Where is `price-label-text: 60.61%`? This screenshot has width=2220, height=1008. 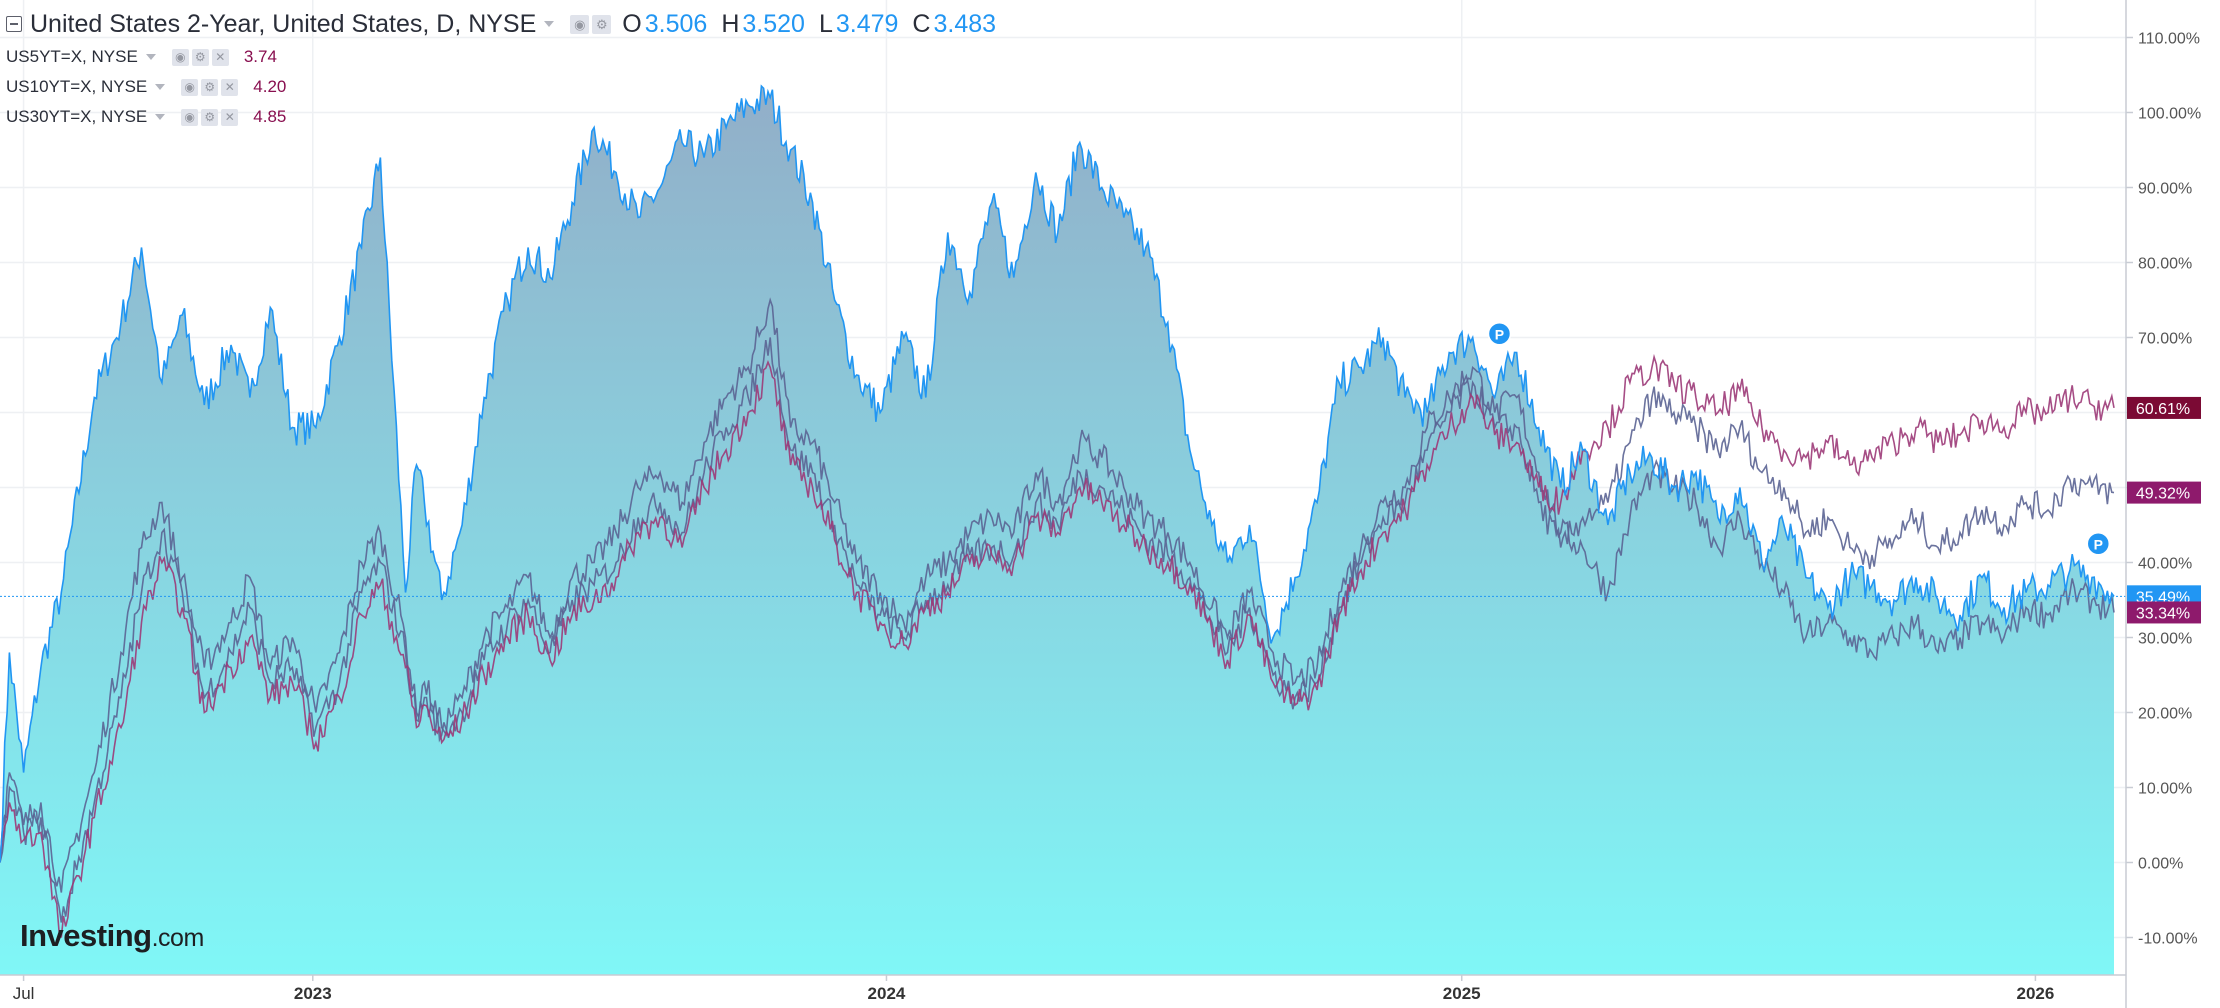 price-label-text: 60.61% is located at coordinates (2163, 409).